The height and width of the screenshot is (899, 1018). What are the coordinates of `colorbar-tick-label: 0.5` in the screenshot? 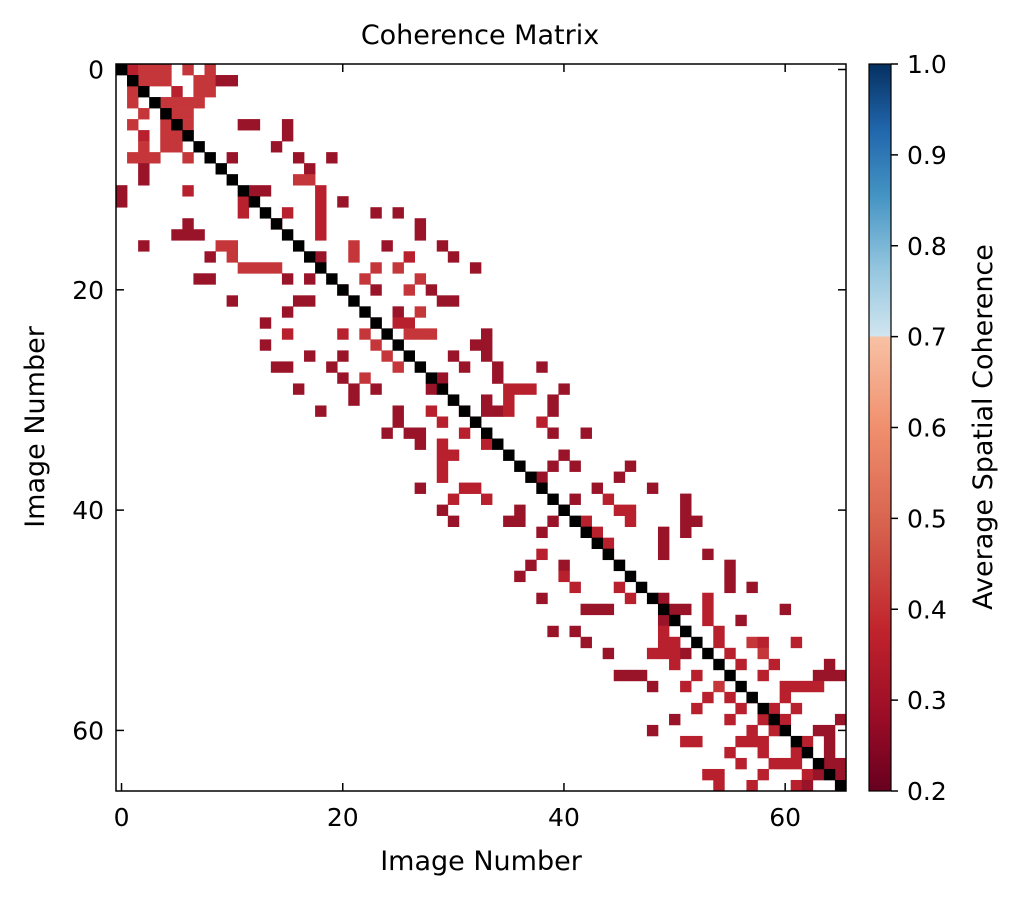 It's located at (927, 518).